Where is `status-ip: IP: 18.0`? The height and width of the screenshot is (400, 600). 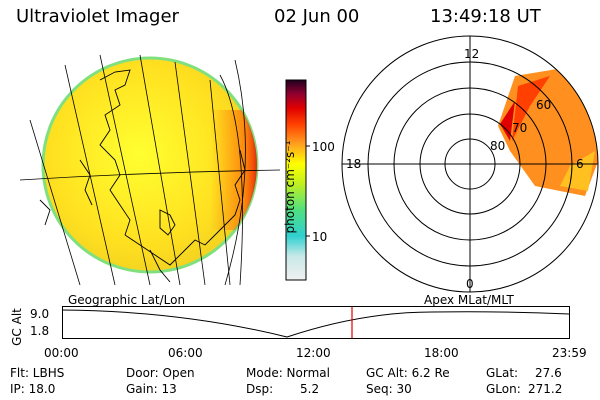 status-ip: IP: 18.0 is located at coordinates (33, 389).